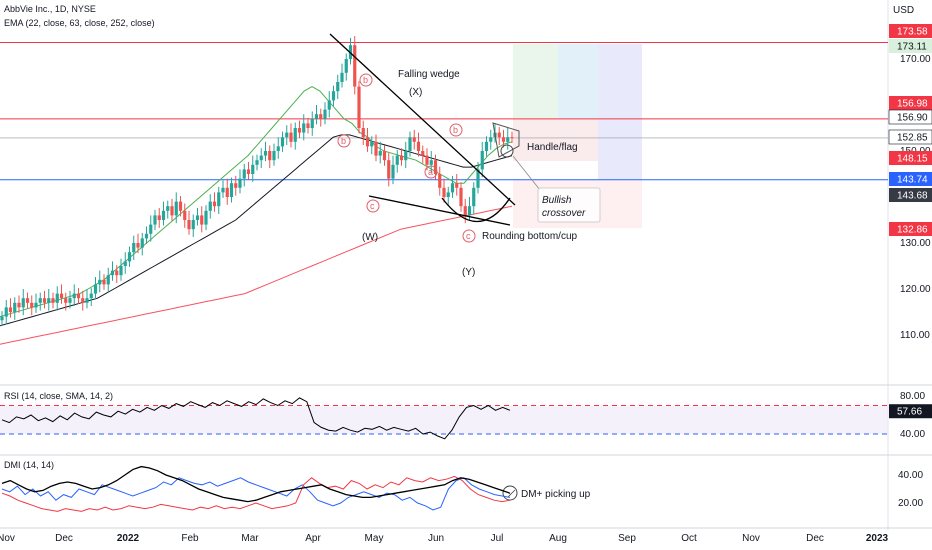  Describe the element at coordinates (468, 272) in the screenshot. I see `y-wave-label: (Y)` at that location.